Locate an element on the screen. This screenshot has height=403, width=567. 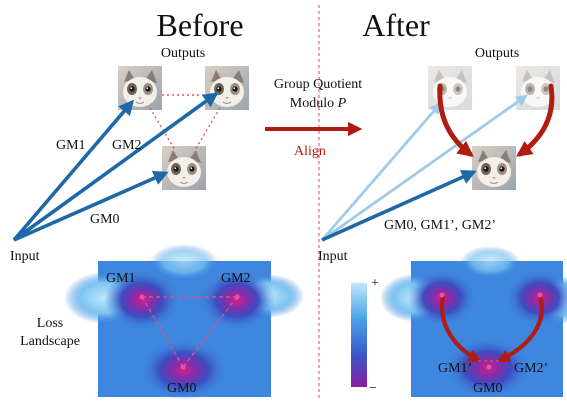
arrow-after-main is located at coordinates (399, 206).